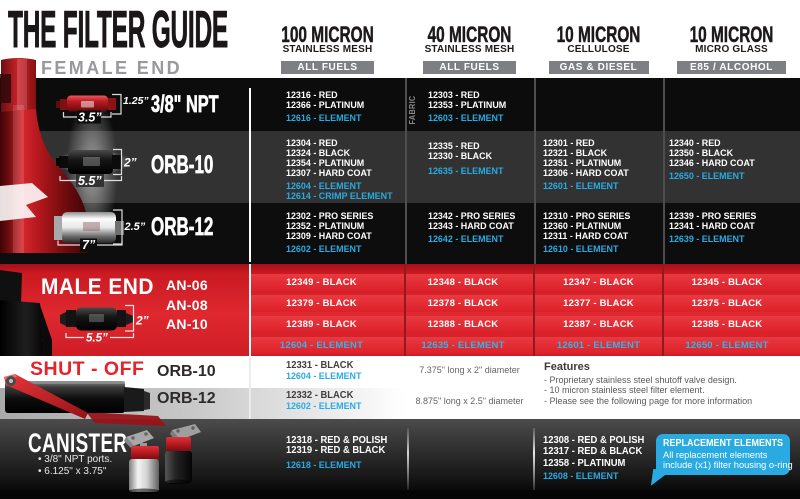 The image size is (800, 499). What do you see at coordinates (135, 227) in the screenshot?
I see `svg-text: 2.5”` at bounding box center [135, 227].